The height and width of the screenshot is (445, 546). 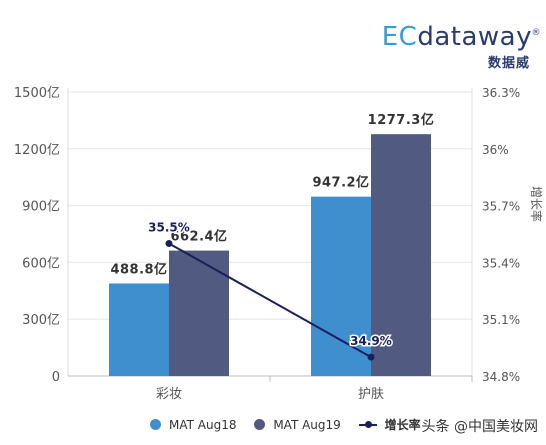 I want to click on x-category-label: 彩妆, so click(x=169, y=394).